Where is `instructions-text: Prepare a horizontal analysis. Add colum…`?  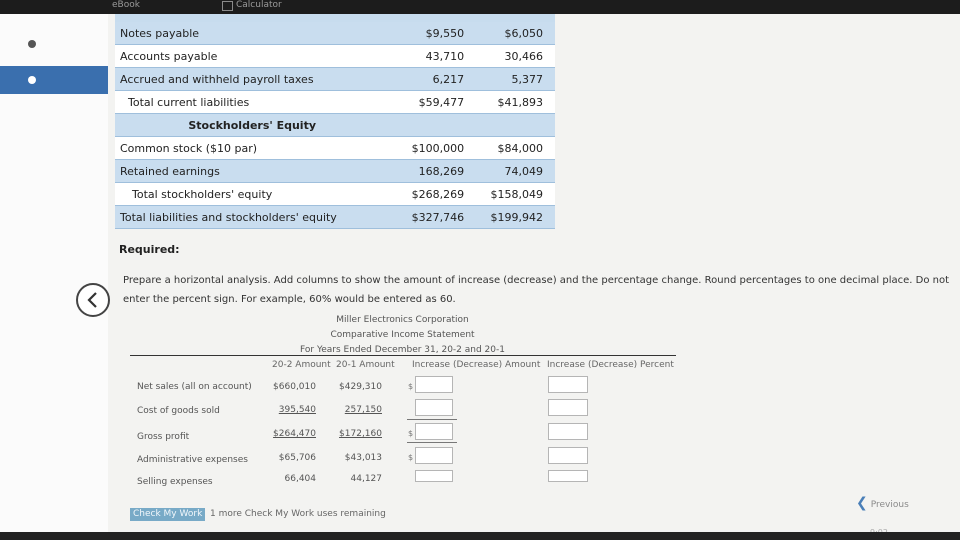
instructions-text: Prepare a horizontal analysis. Add colum… is located at coordinates (536, 290).